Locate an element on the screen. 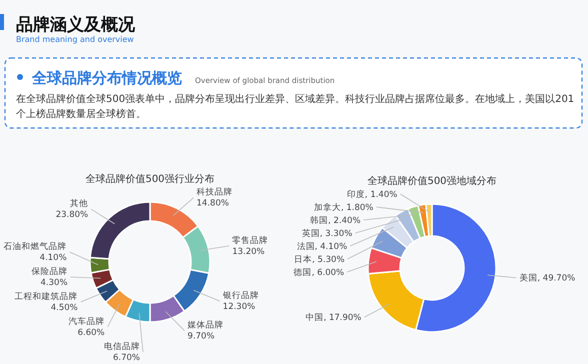 The image size is (588, 364). text: 全球品牌分布情况概览 is located at coordinates (106, 78).